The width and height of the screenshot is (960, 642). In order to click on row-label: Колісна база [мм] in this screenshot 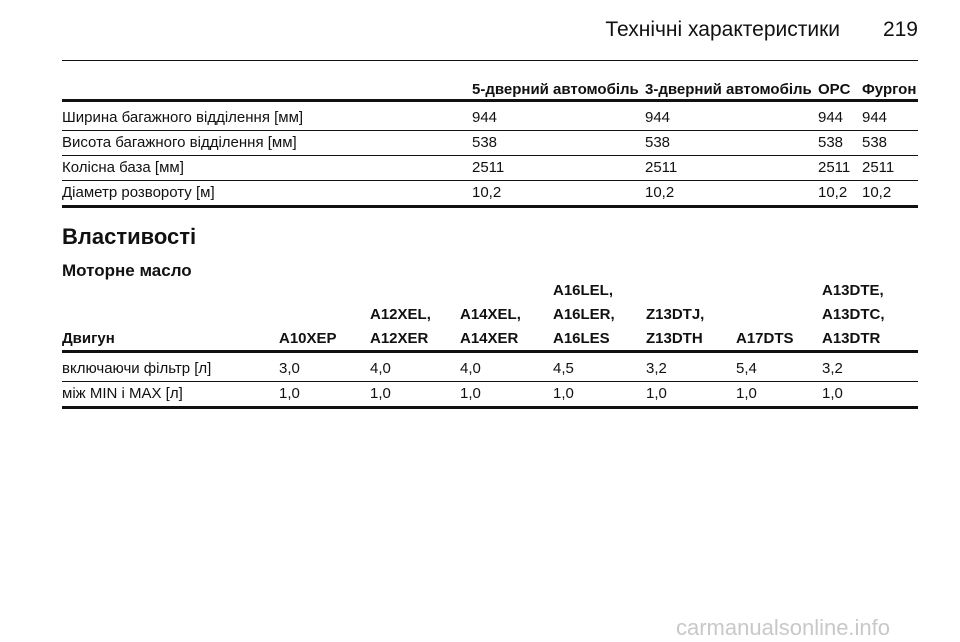, I will do `click(123, 167)`.